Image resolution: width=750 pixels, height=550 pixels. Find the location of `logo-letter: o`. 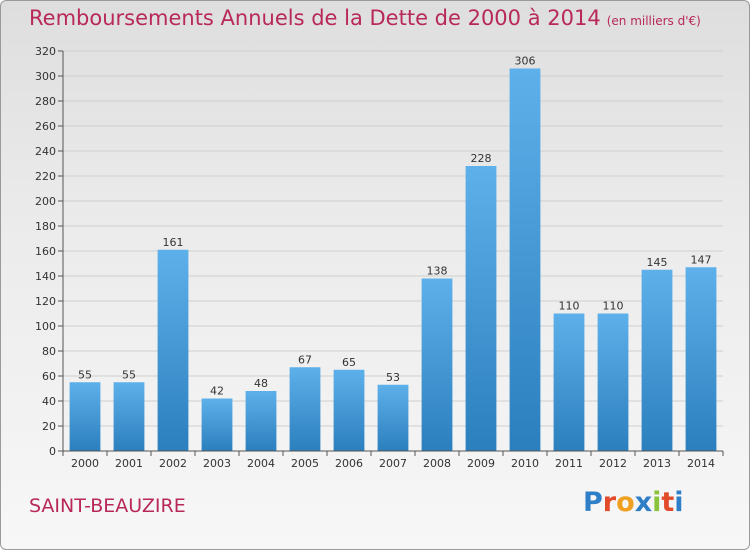

logo-letter: o is located at coordinates (625, 502).